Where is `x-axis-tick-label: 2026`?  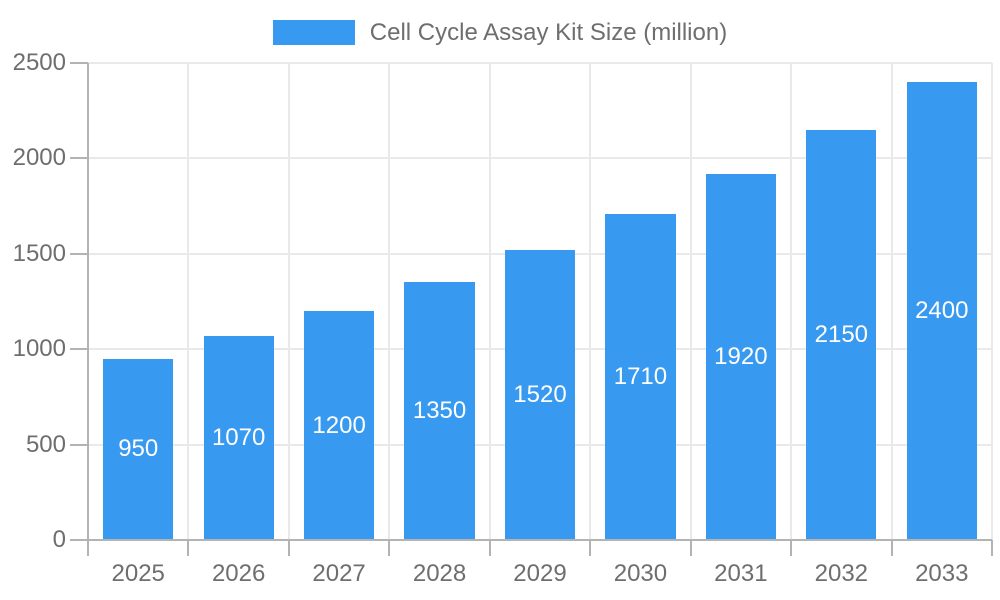 x-axis-tick-label: 2026 is located at coordinates (238, 573).